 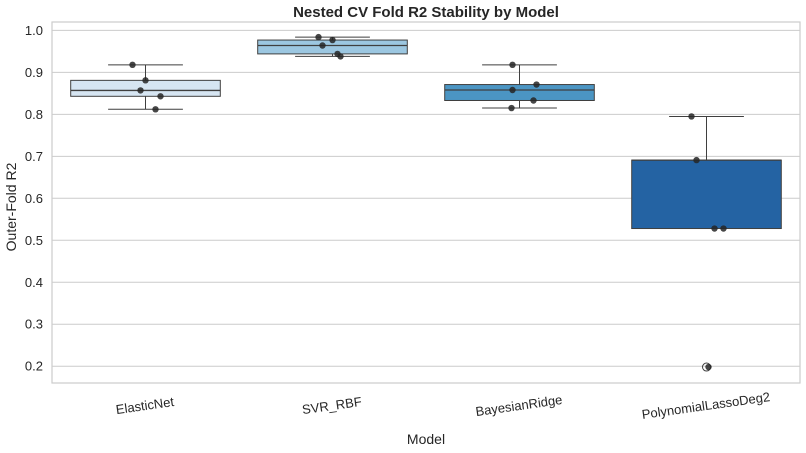 I want to click on x-tick-label: ElasticNet, so click(x=145, y=405).